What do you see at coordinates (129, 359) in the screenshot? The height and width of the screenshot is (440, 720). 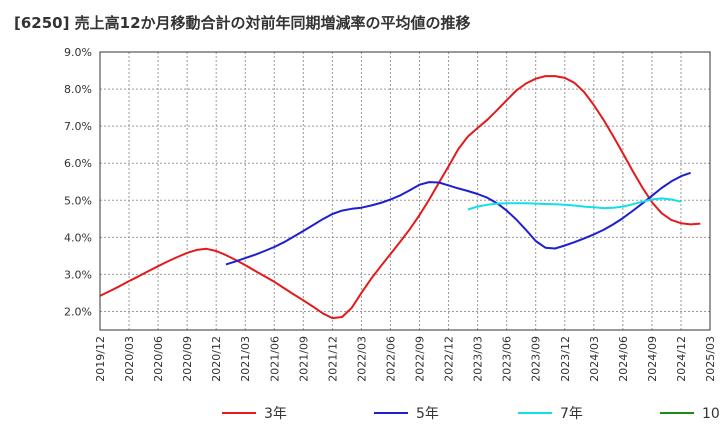 I see `x-tick-label: 2020/03` at bounding box center [129, 359].